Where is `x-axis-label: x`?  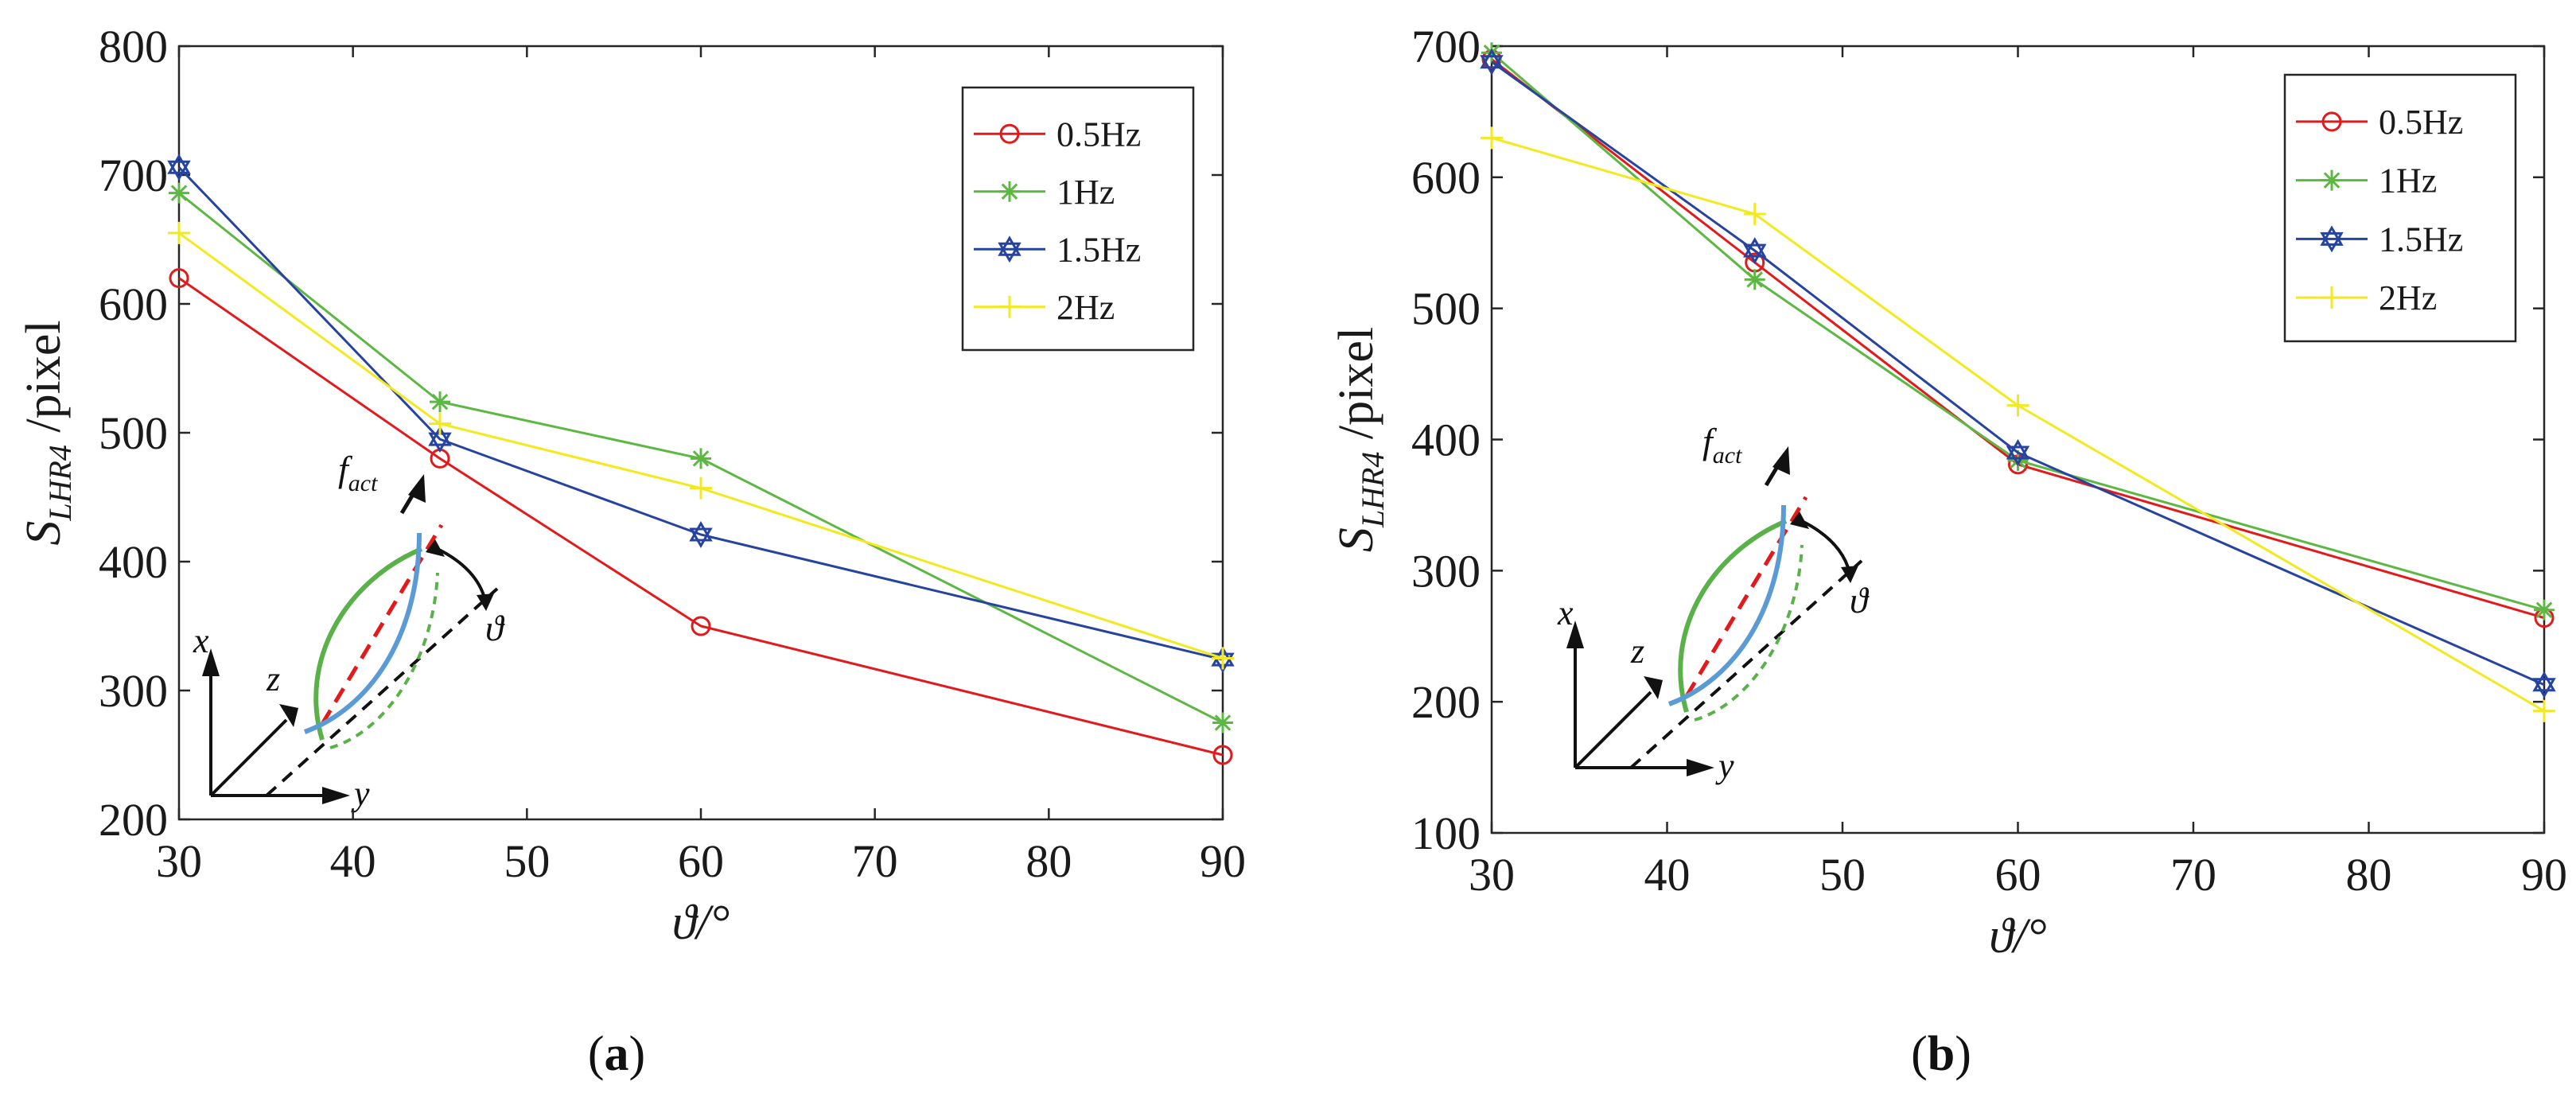
x-axis-label: x is located at coordinates (201, 640).